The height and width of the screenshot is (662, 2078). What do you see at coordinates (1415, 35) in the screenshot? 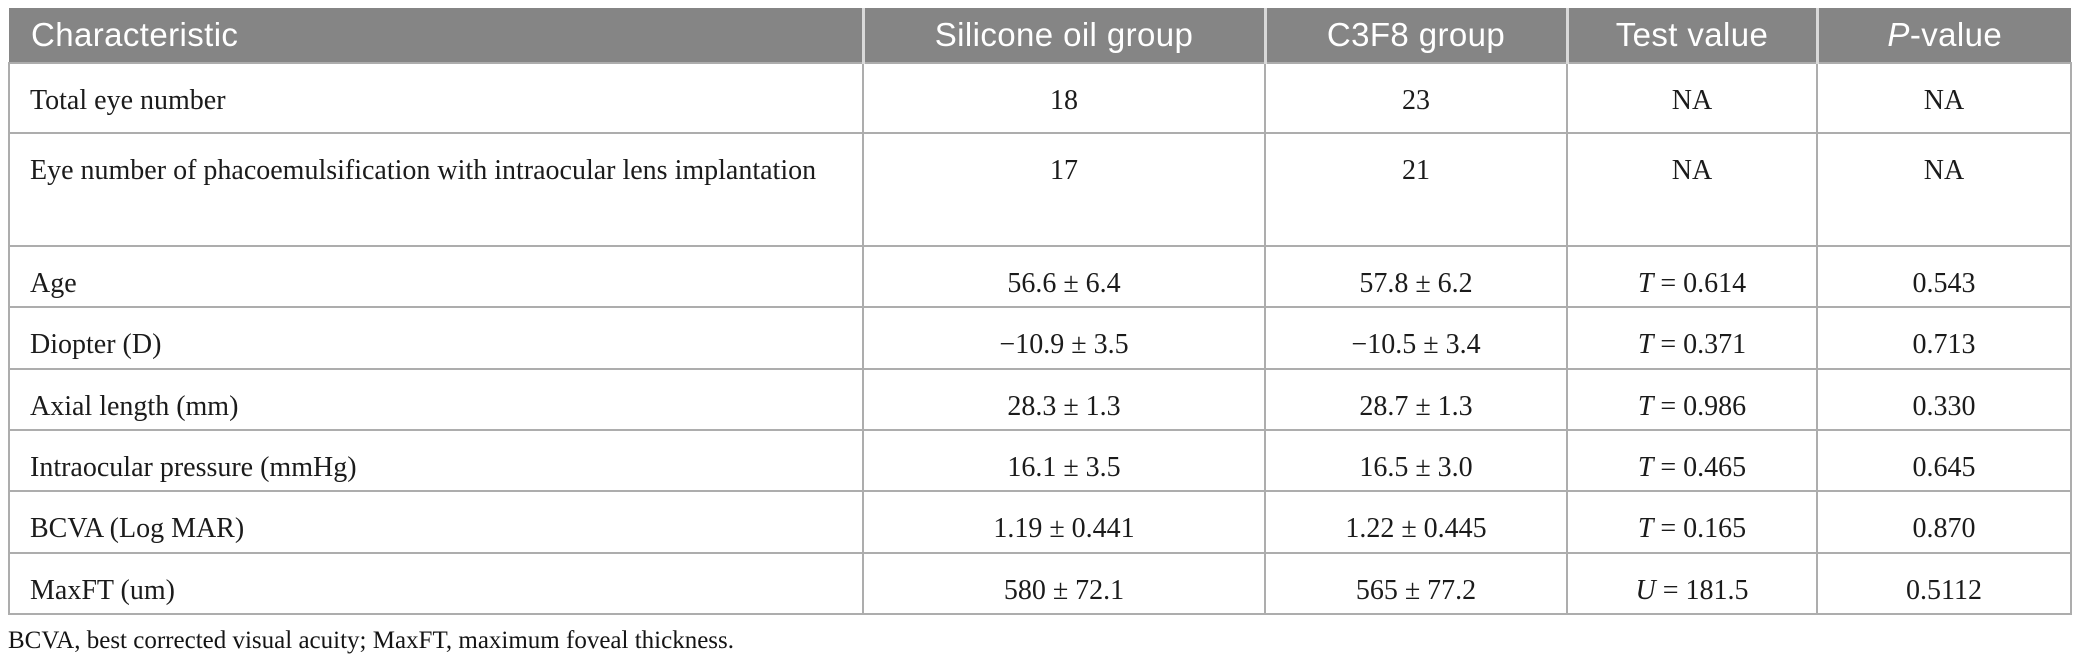
I see `column-header-c3f8-group: C3F8 group` at bounding box center [1415, 35].